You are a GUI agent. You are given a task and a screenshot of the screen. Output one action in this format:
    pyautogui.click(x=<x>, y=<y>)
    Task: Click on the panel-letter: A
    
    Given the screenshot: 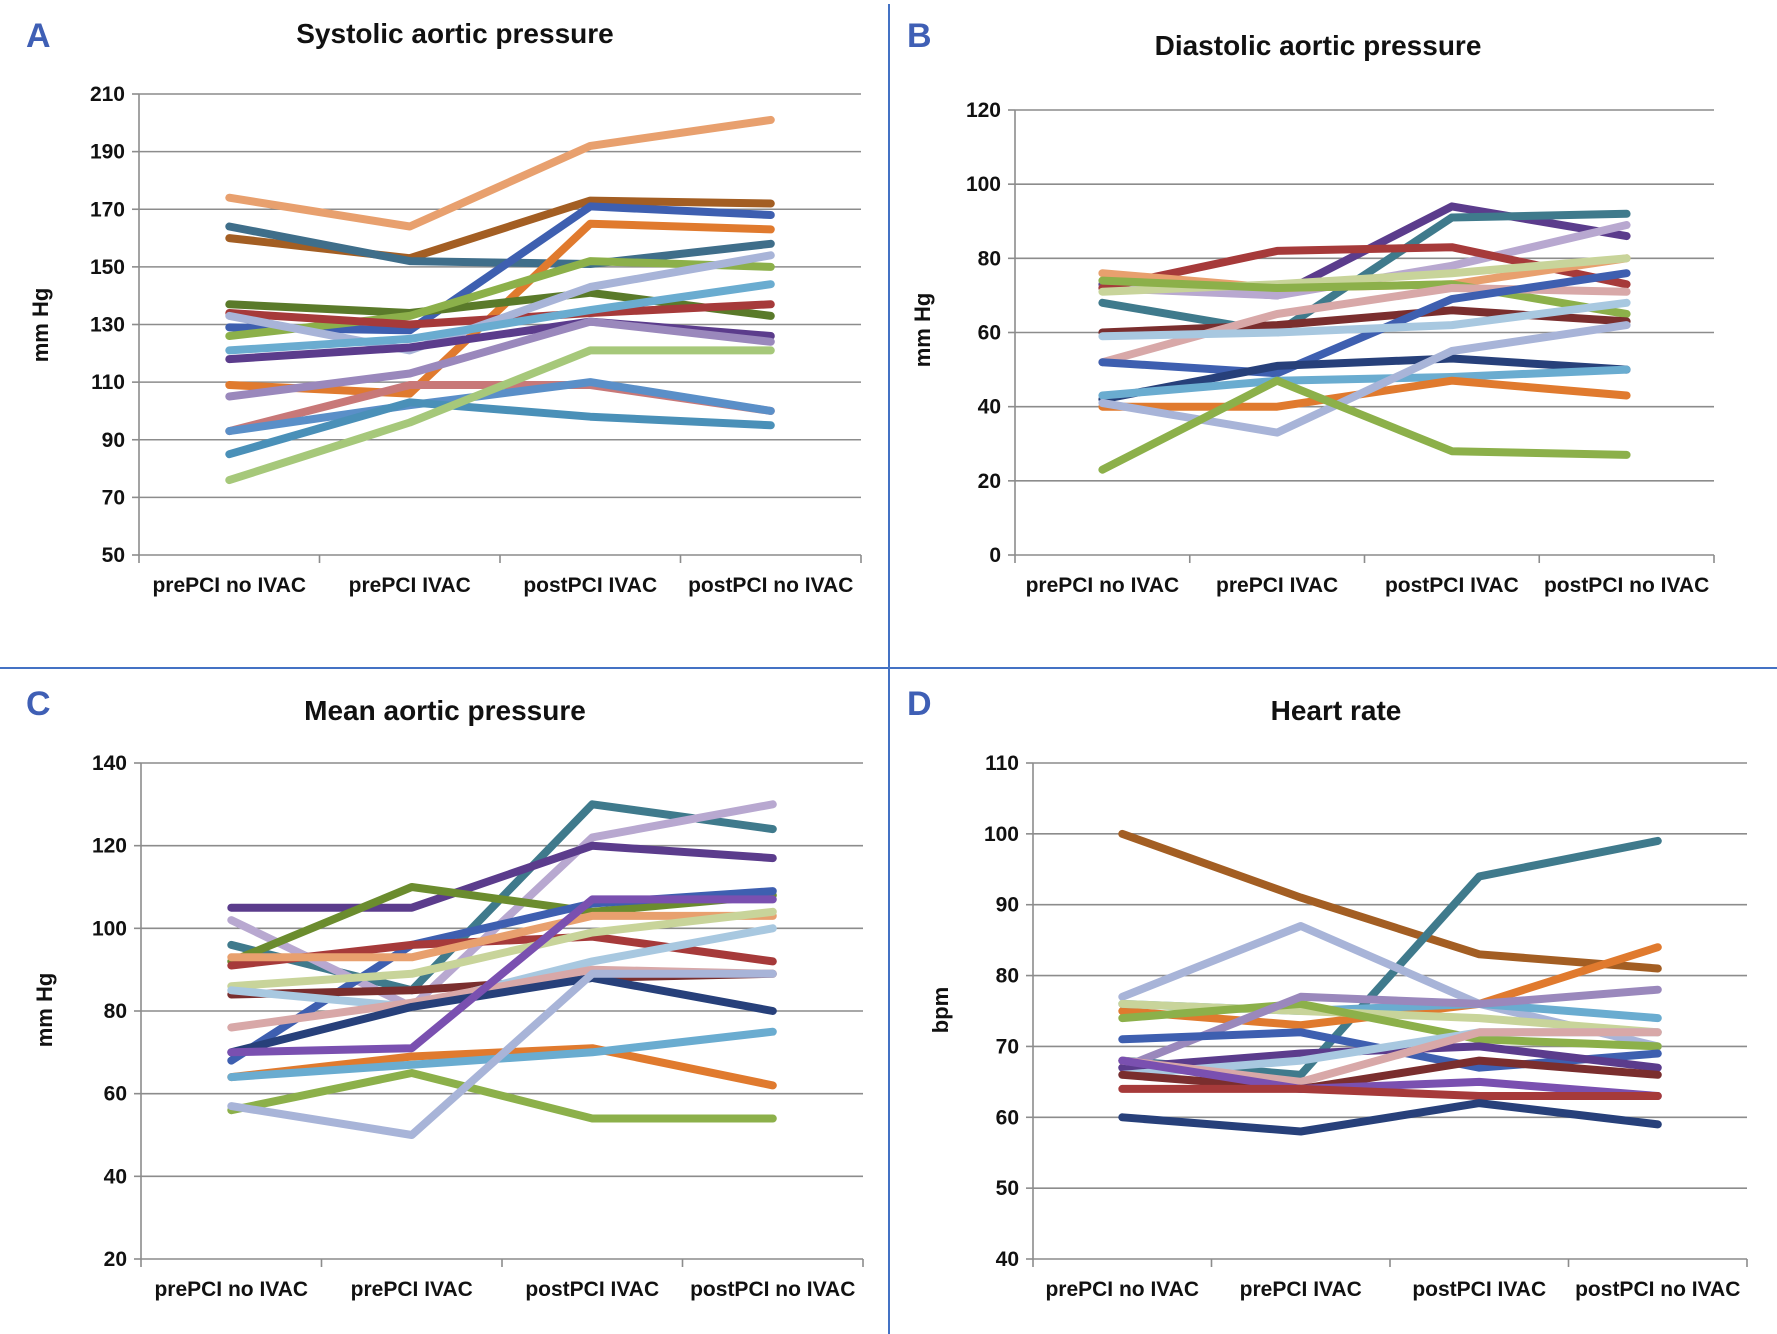 What is the action you would take?
    pyautogui.click(x=38, y=36)
    